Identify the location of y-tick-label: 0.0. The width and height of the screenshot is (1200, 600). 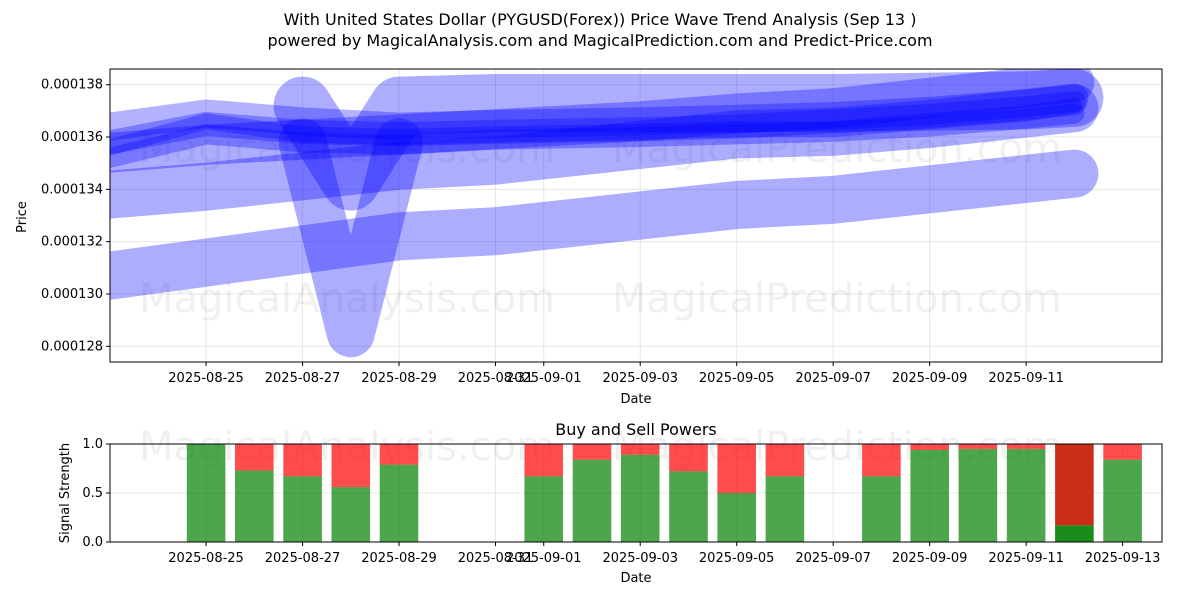
(92, 542).